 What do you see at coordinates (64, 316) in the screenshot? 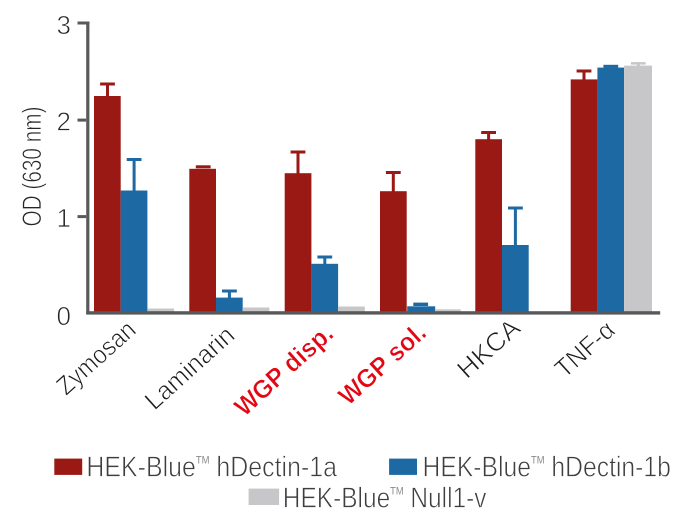
I see `svg-text: 0` at bounding box center [64, 316].